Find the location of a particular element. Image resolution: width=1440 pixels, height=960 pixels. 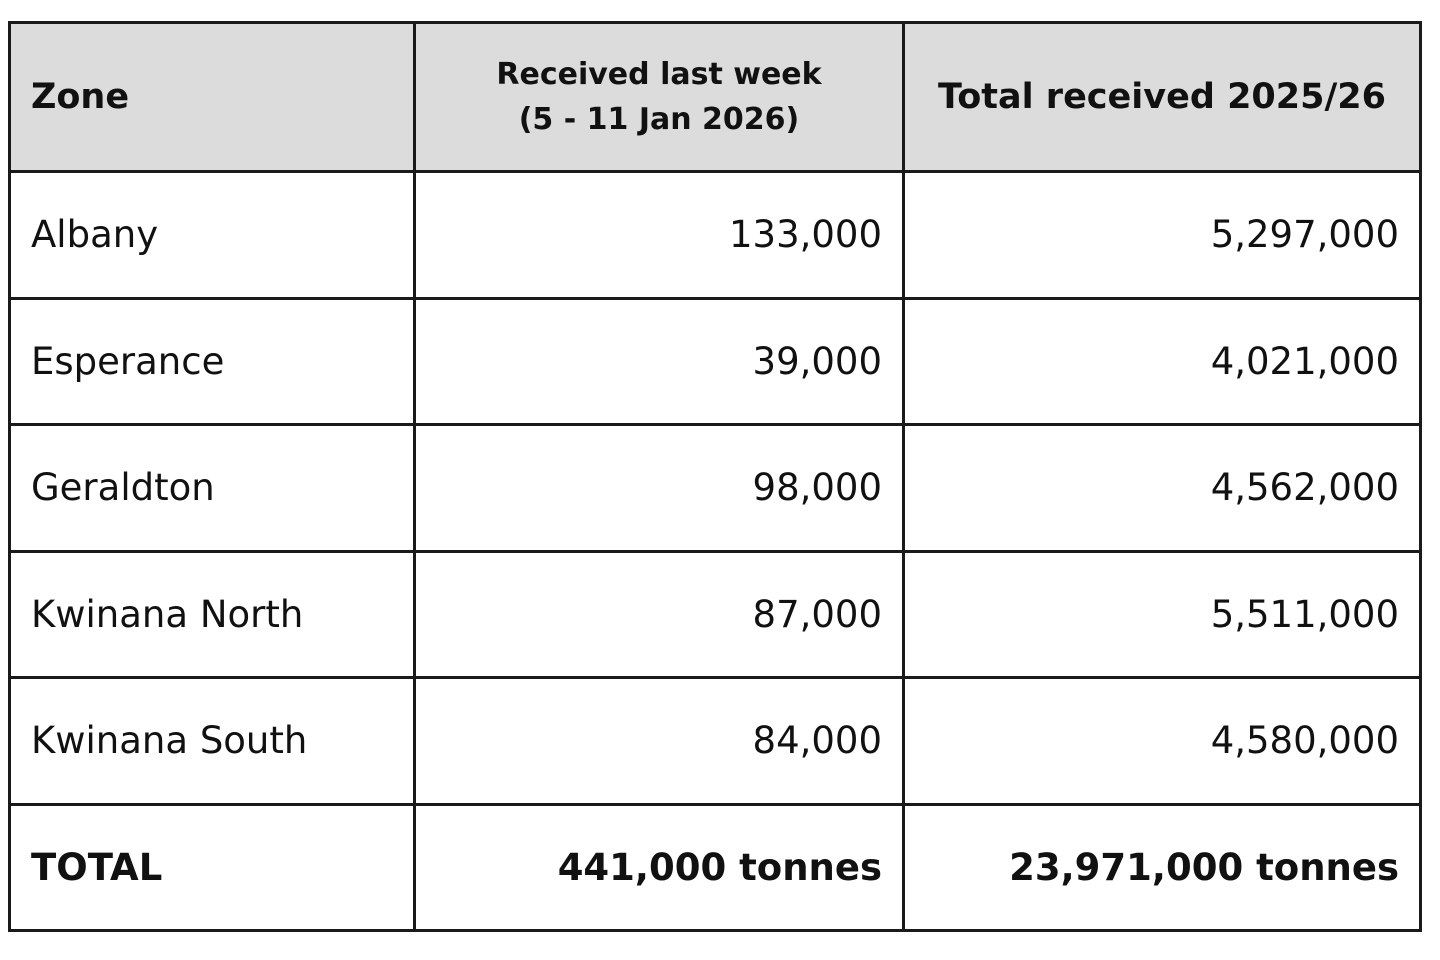

data-row: Albany 133,000 5,297,000 is located at coordinates (715, 235).